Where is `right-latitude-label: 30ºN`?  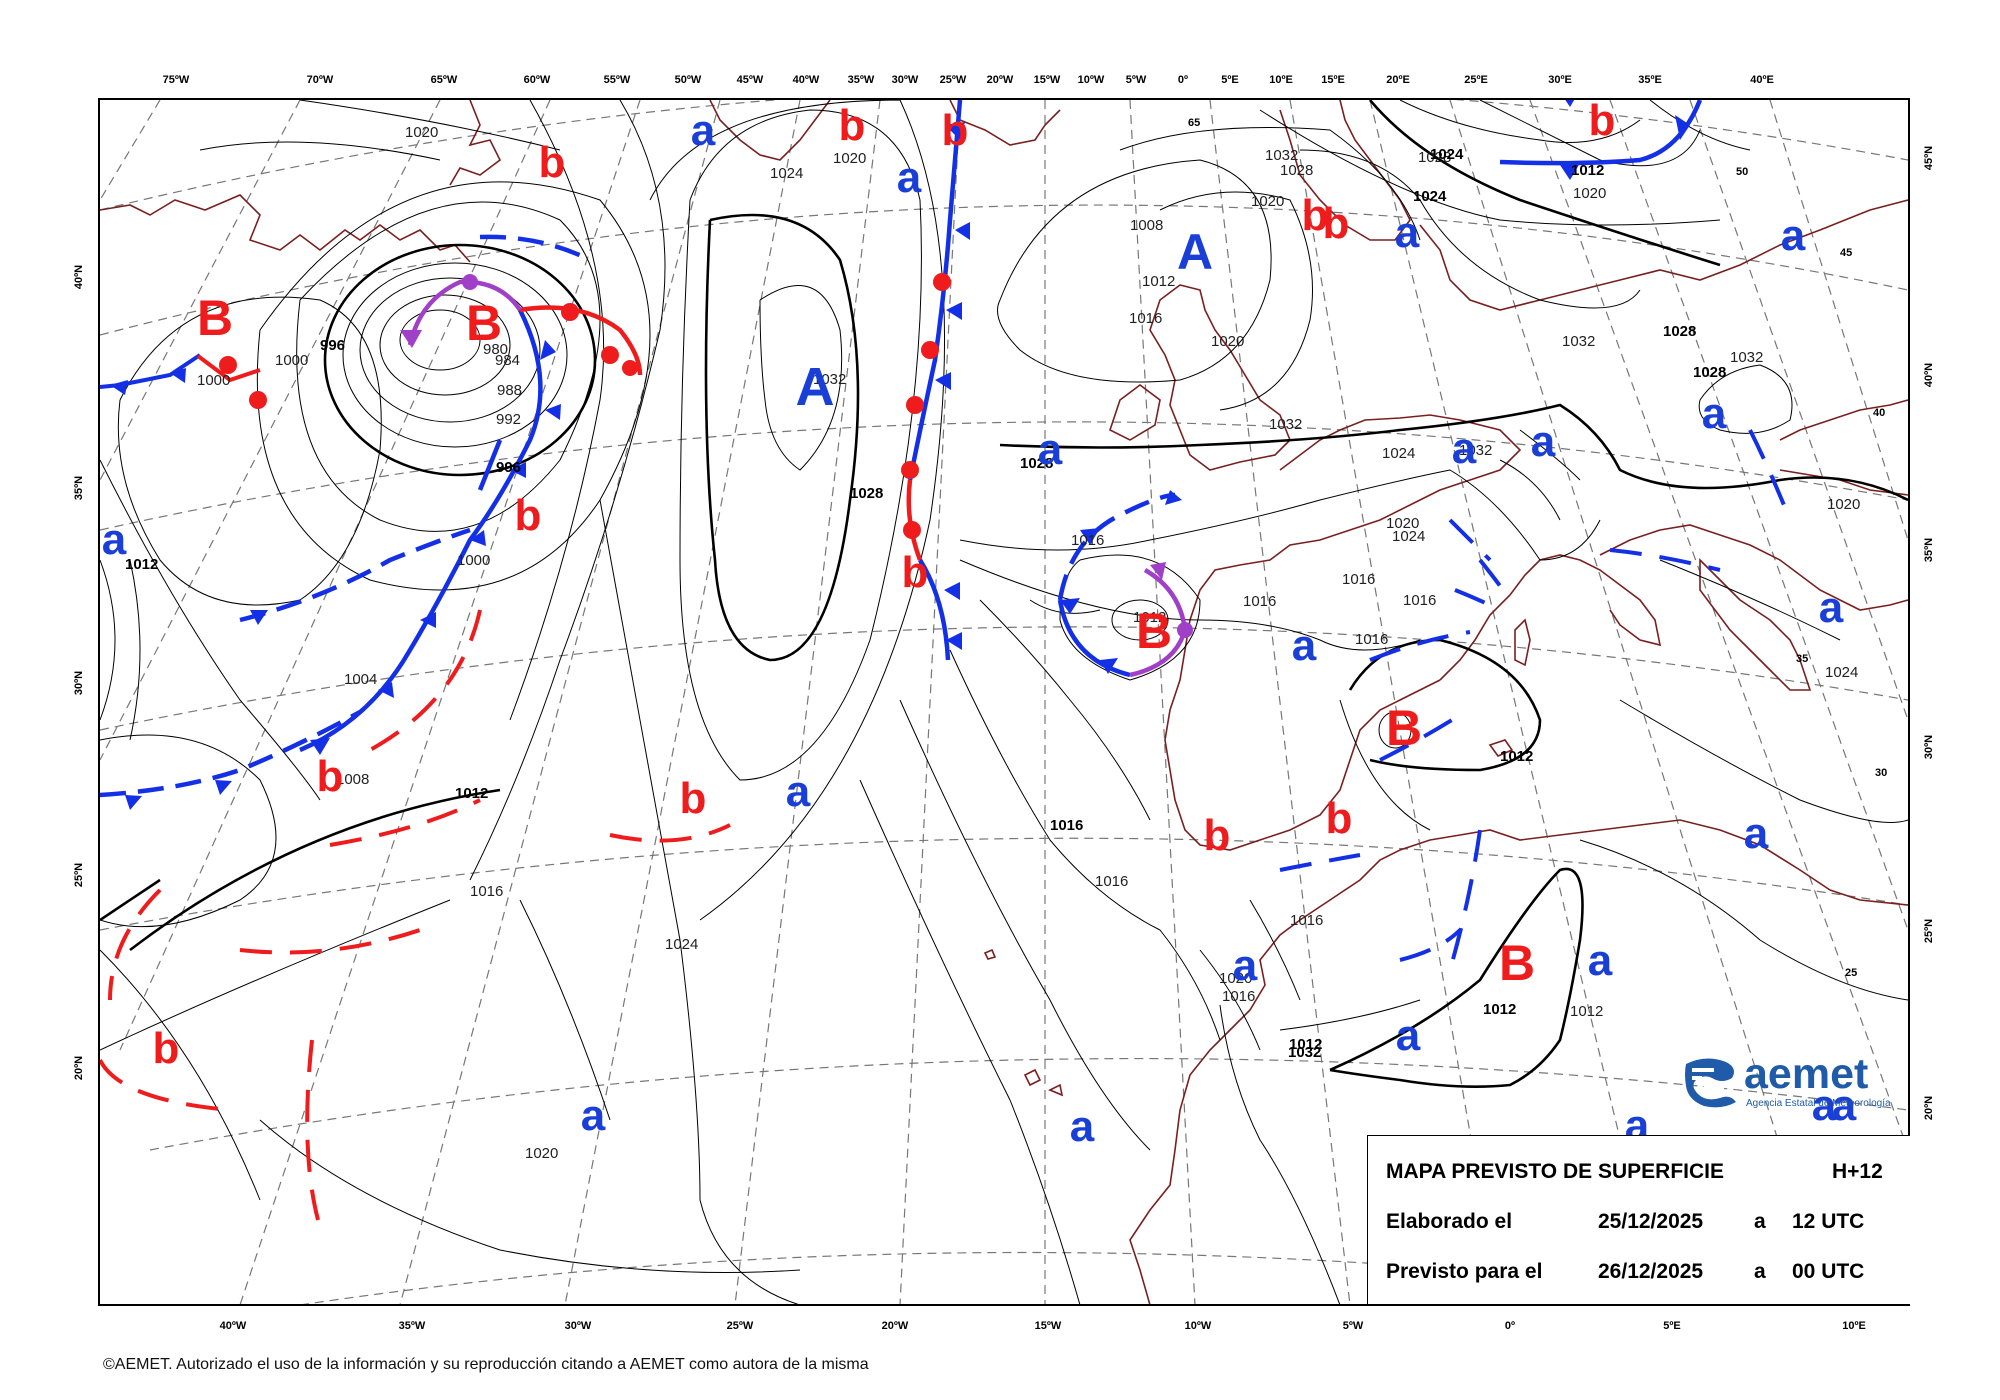
right-latitude-label: 30ºN is located at coordinates (1929, 747).